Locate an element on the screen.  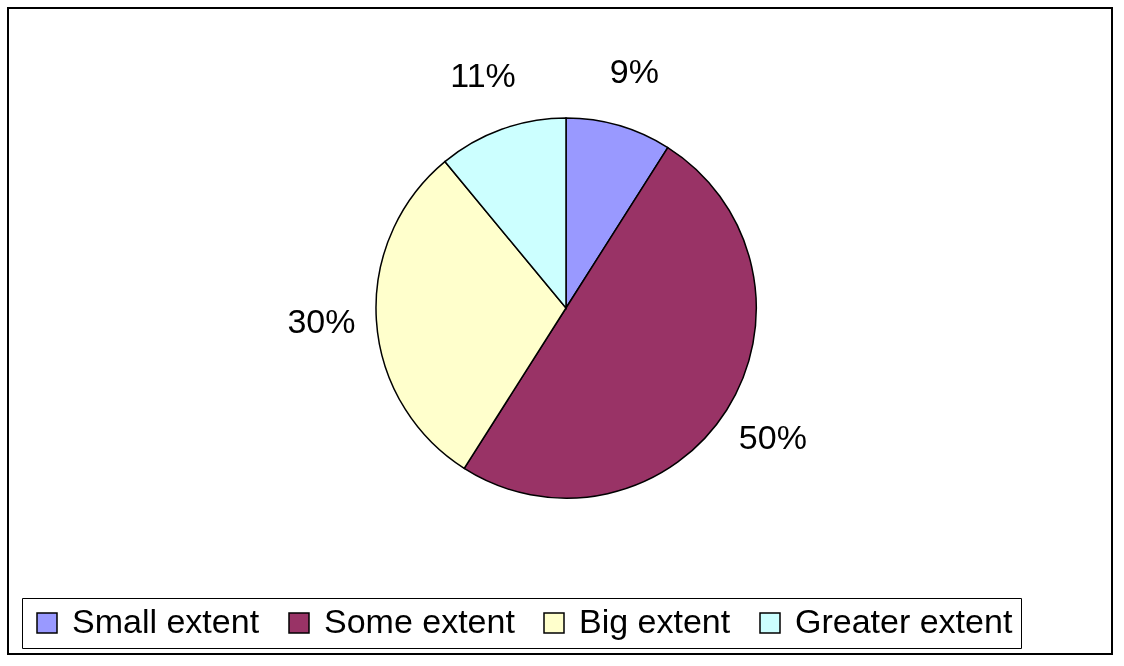
data-label: 30% is located at coordinates (321, 321).